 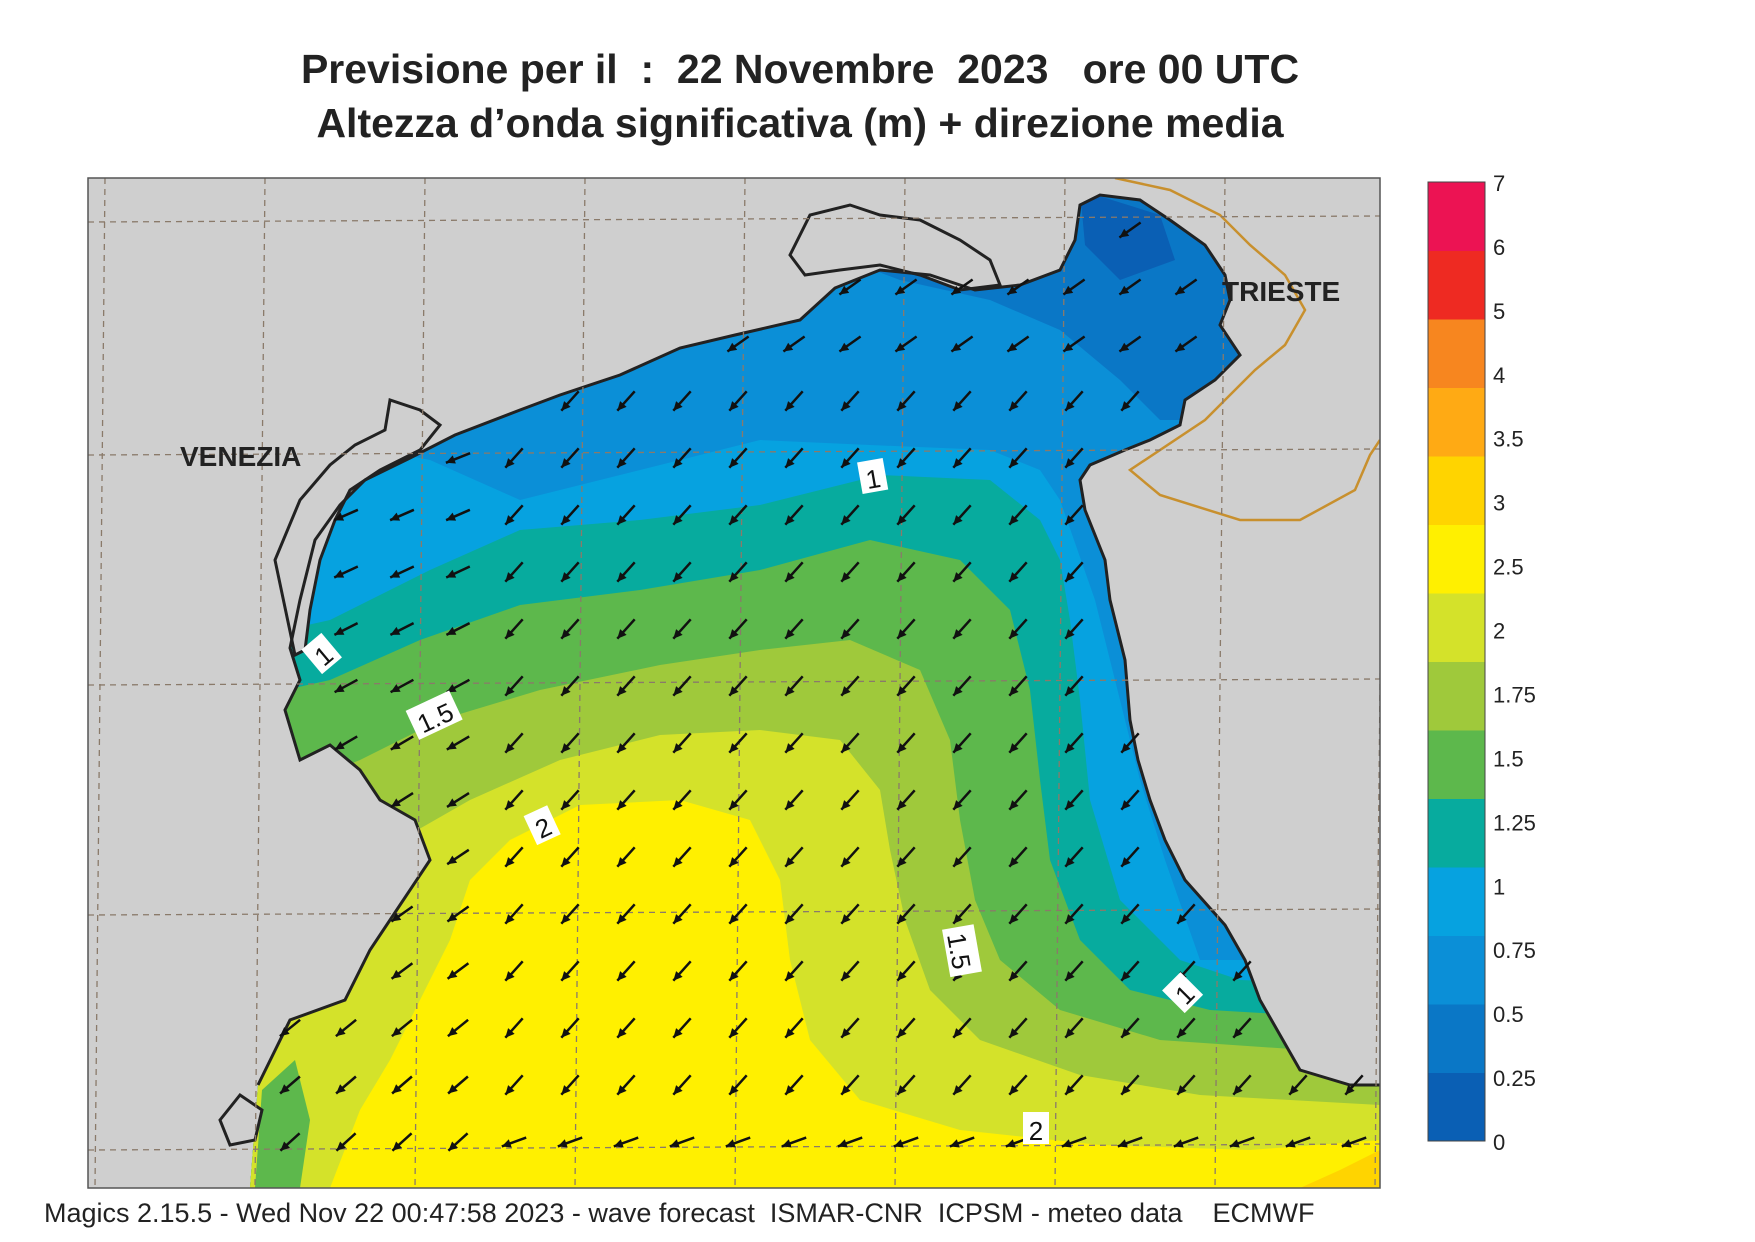 What do you see at coordinates (1499, 311) in the screenshot?
I see `legend-tick-label: 5` at bounding box center [1499, 311].